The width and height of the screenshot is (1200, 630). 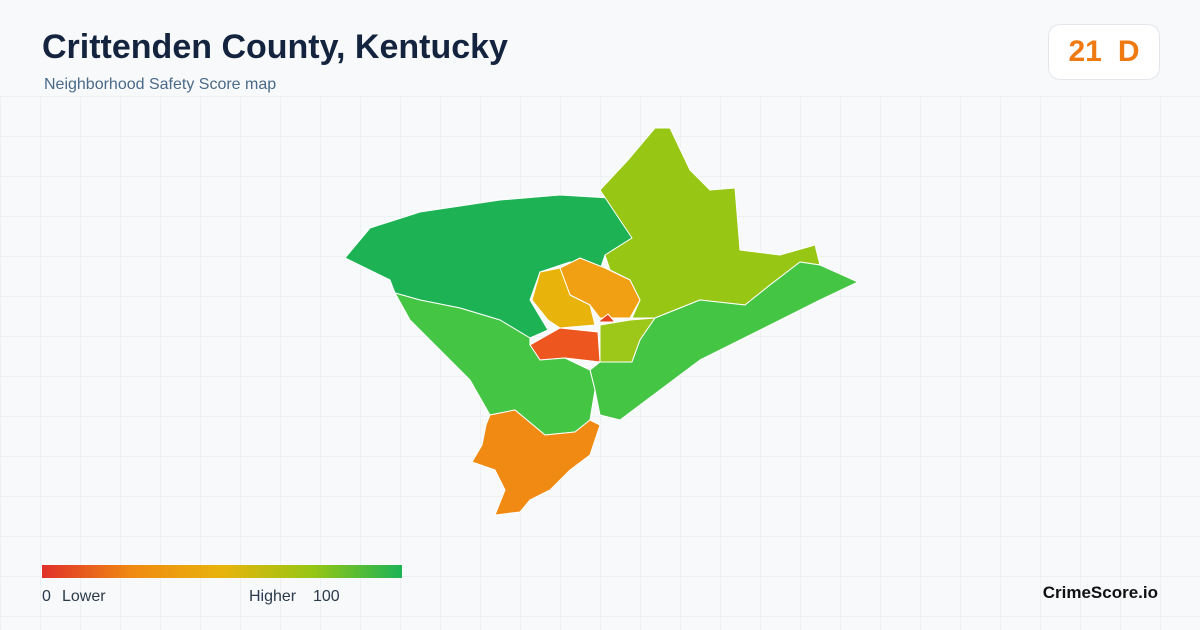 I want to click on score-badge: 21 D, so click(x=1104, y=52).